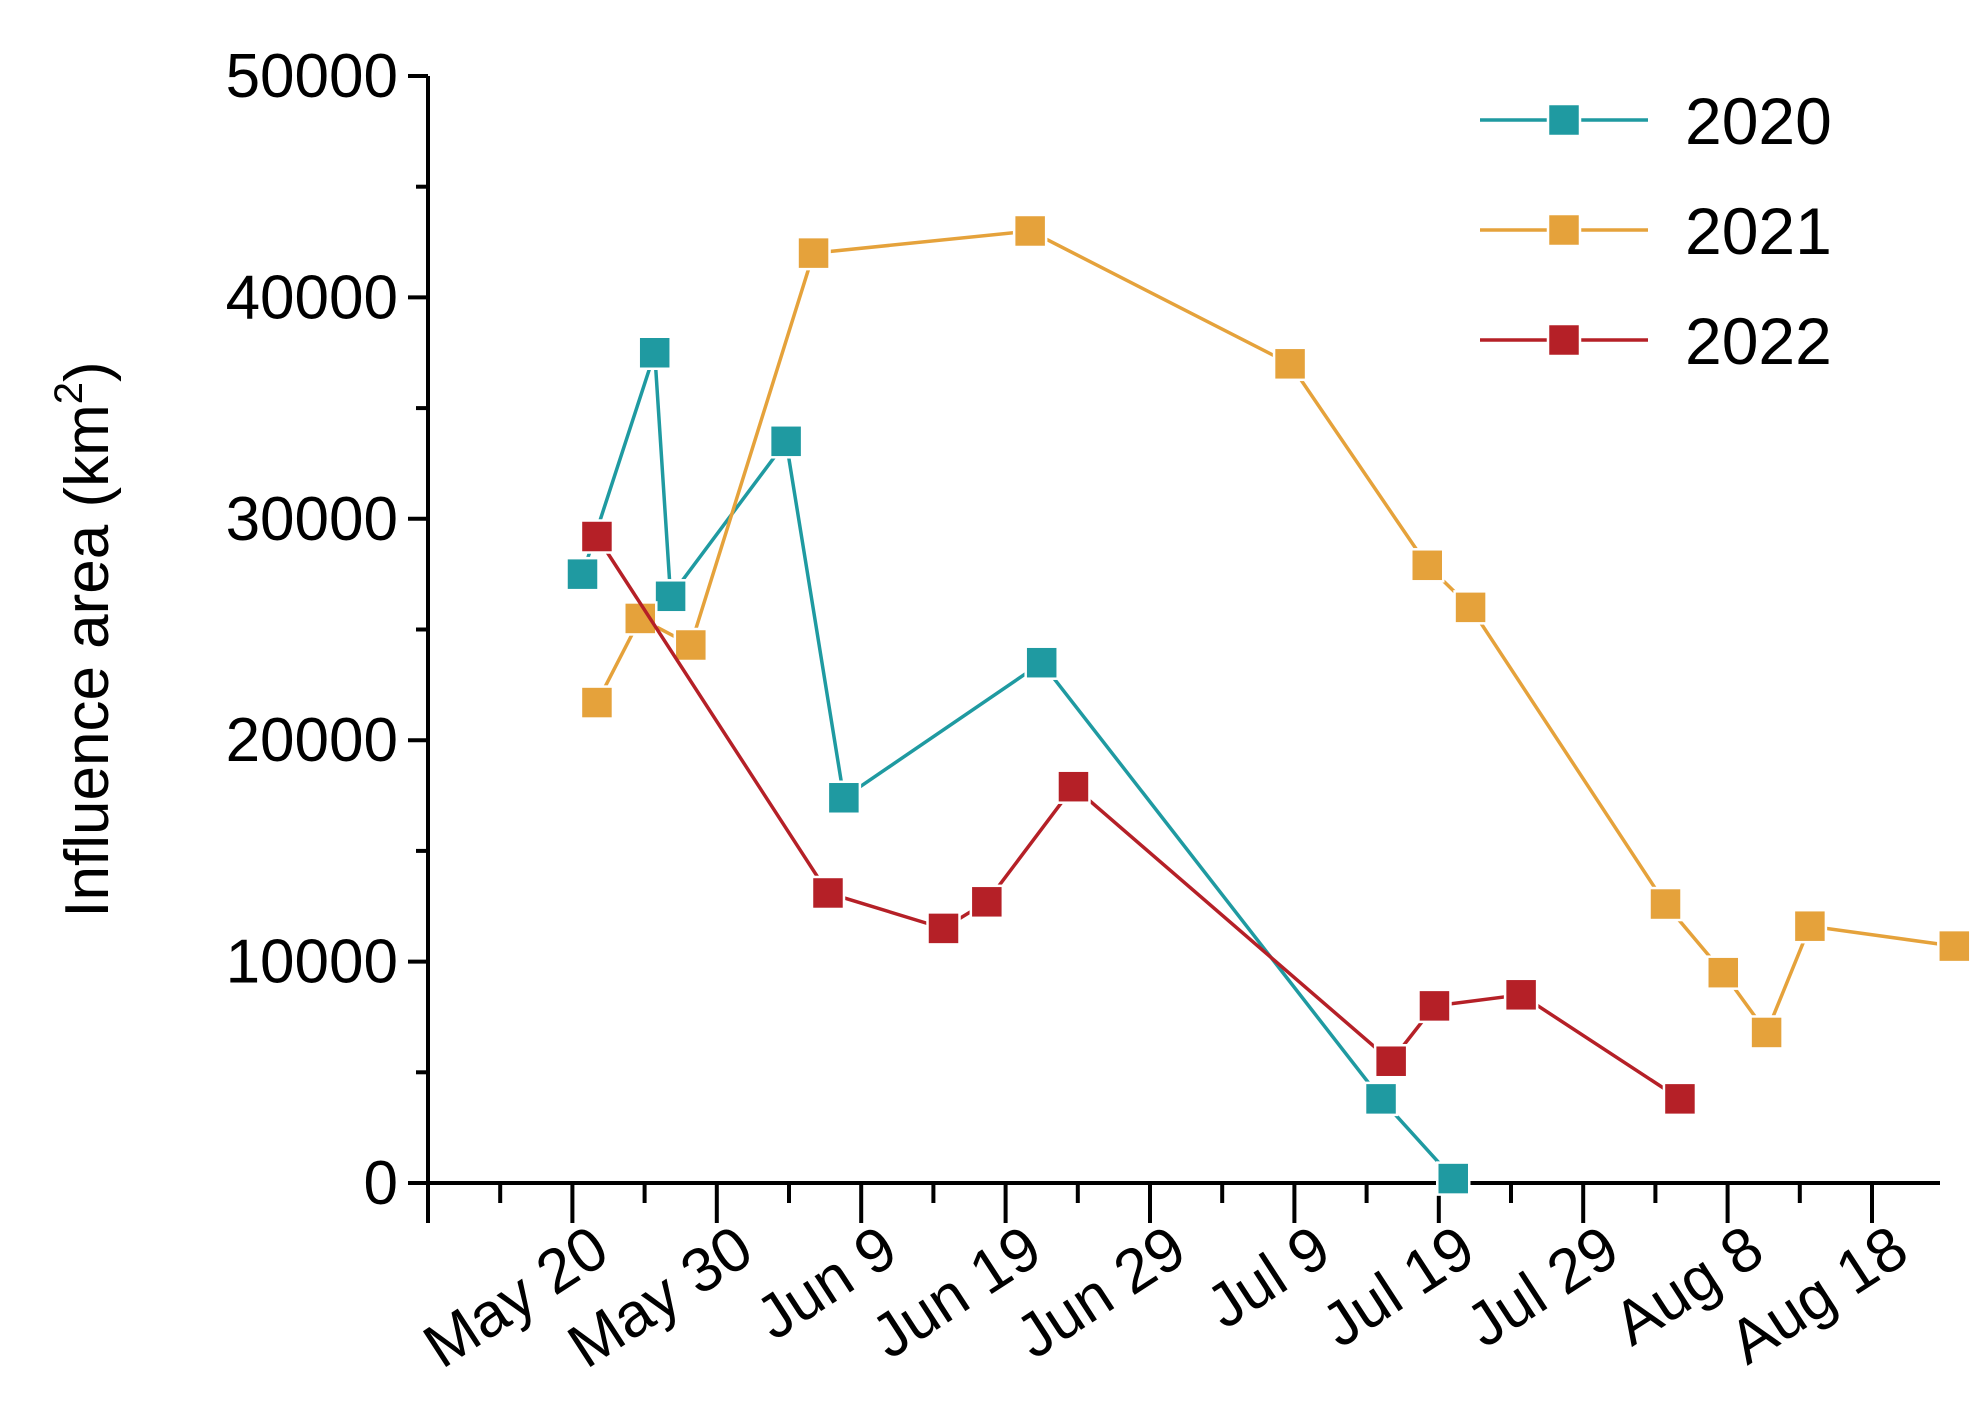 The height and width of the screenshot is (1422, 1984). Describe the element at coordinates (1758, 341) in the screenshot. I see `legend-label: 2022` at that location.